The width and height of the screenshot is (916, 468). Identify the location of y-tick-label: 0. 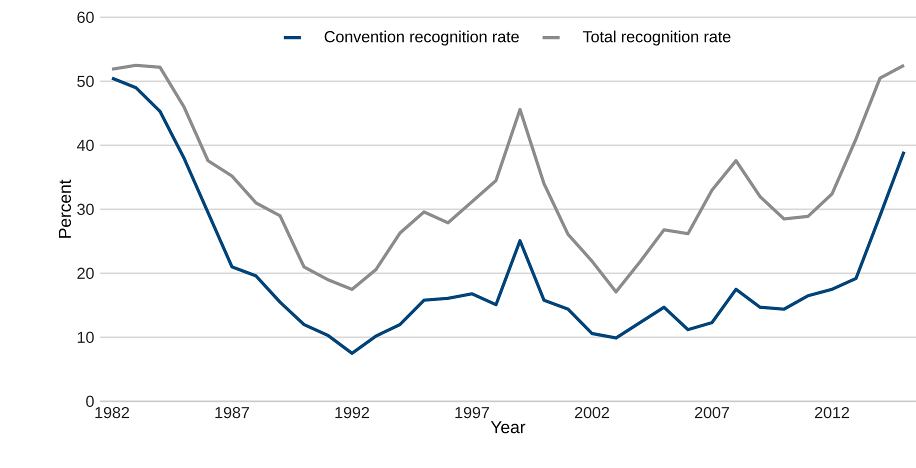
(90, 401).